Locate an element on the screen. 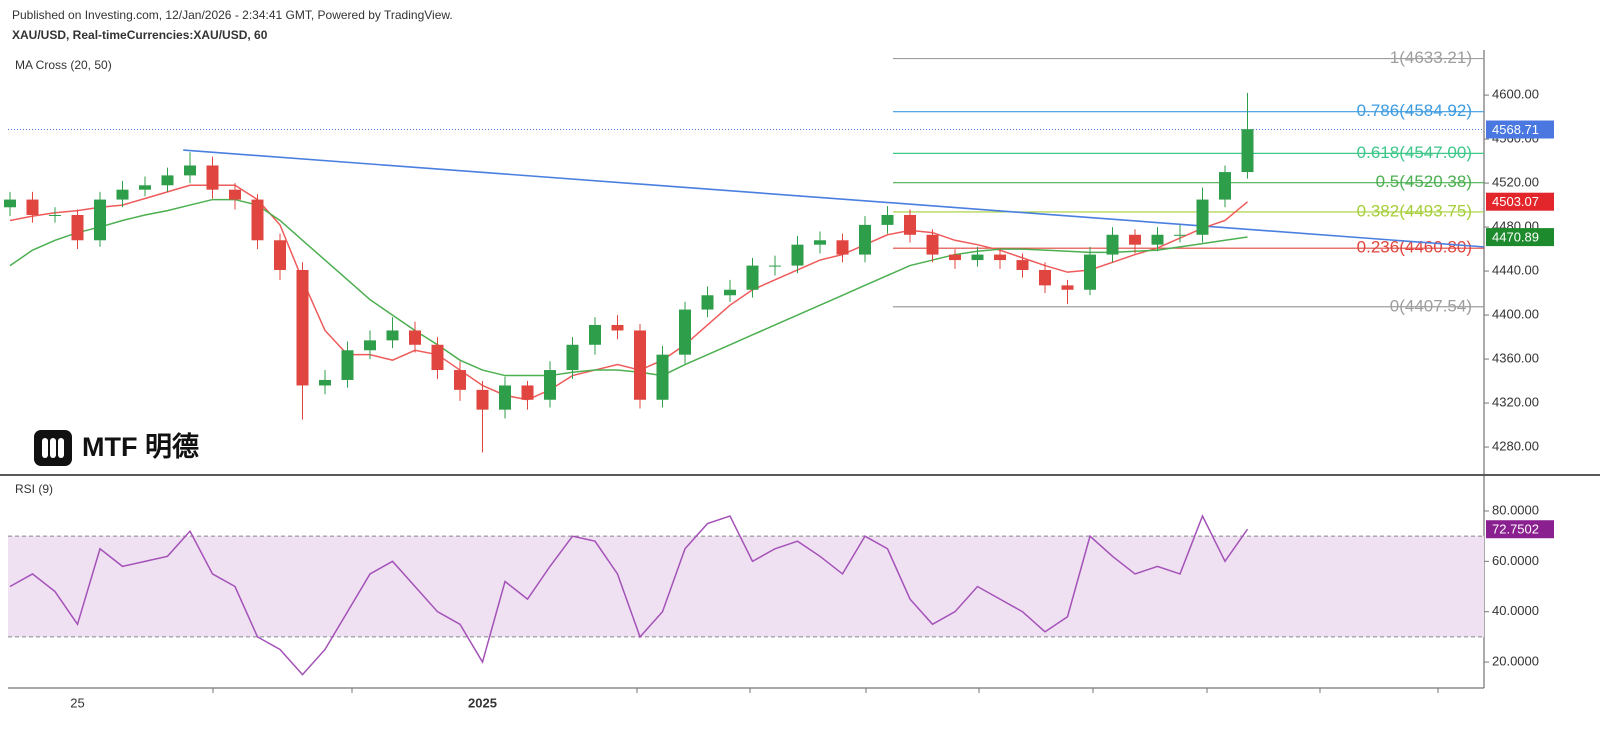 The height and width of the screenshot is (734, 1600). rsi-band is located at coordinates (746, 586).